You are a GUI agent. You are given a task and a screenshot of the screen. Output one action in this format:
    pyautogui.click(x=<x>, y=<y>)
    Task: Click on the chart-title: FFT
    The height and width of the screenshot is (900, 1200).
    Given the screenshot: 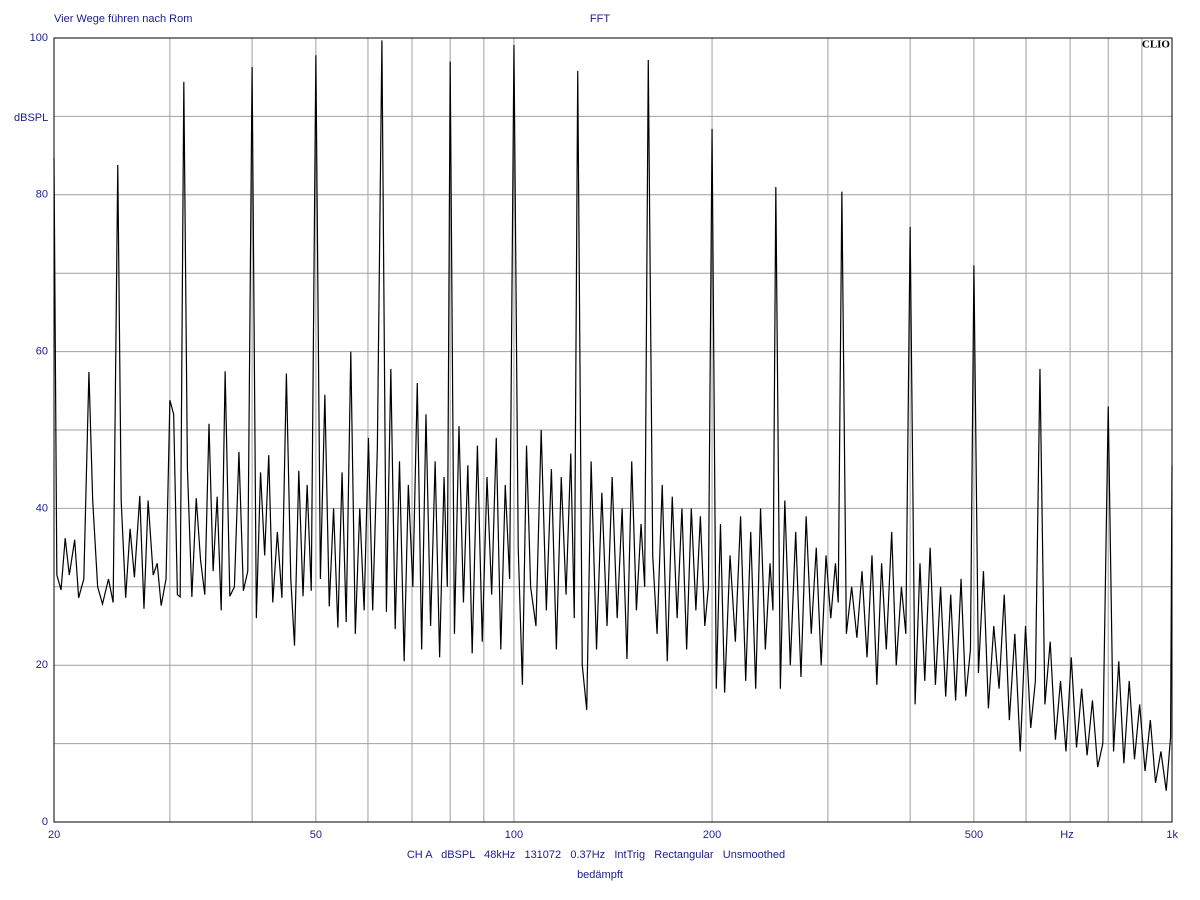 What is the action you would take?
    pyautogui.click(x=600, y=19)
    